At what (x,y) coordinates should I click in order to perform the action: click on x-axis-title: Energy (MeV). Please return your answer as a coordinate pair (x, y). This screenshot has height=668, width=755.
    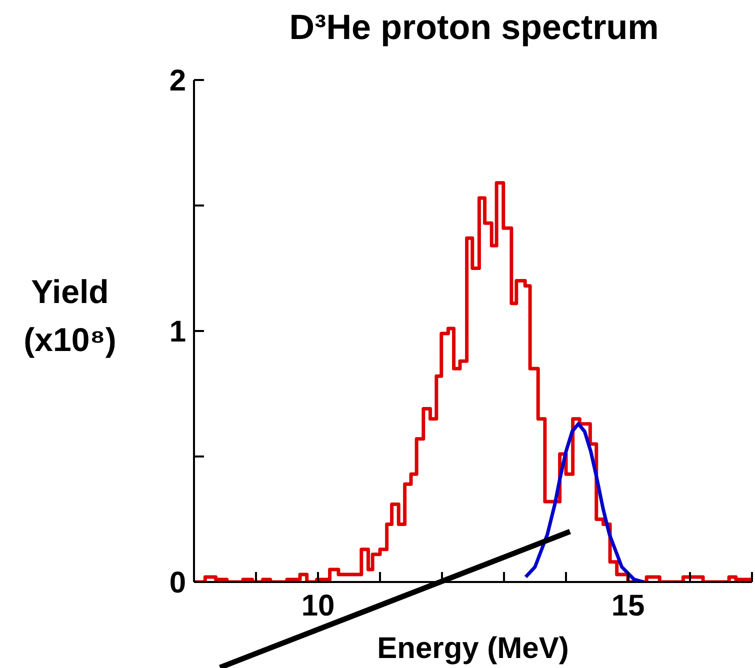
    Looking at the image, I should click on (473, 648).